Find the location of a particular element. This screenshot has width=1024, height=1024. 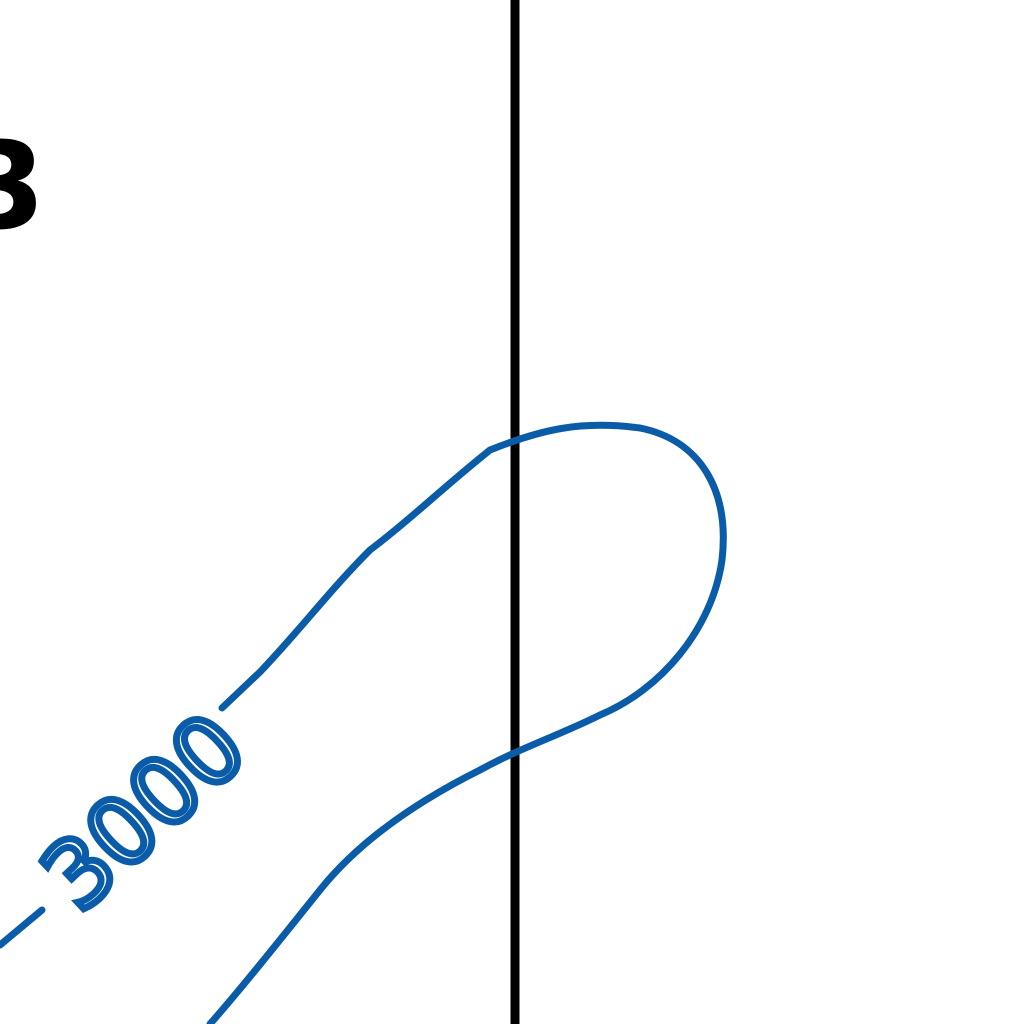

contour-line-3000-stub is located at coordinates (23, 927).